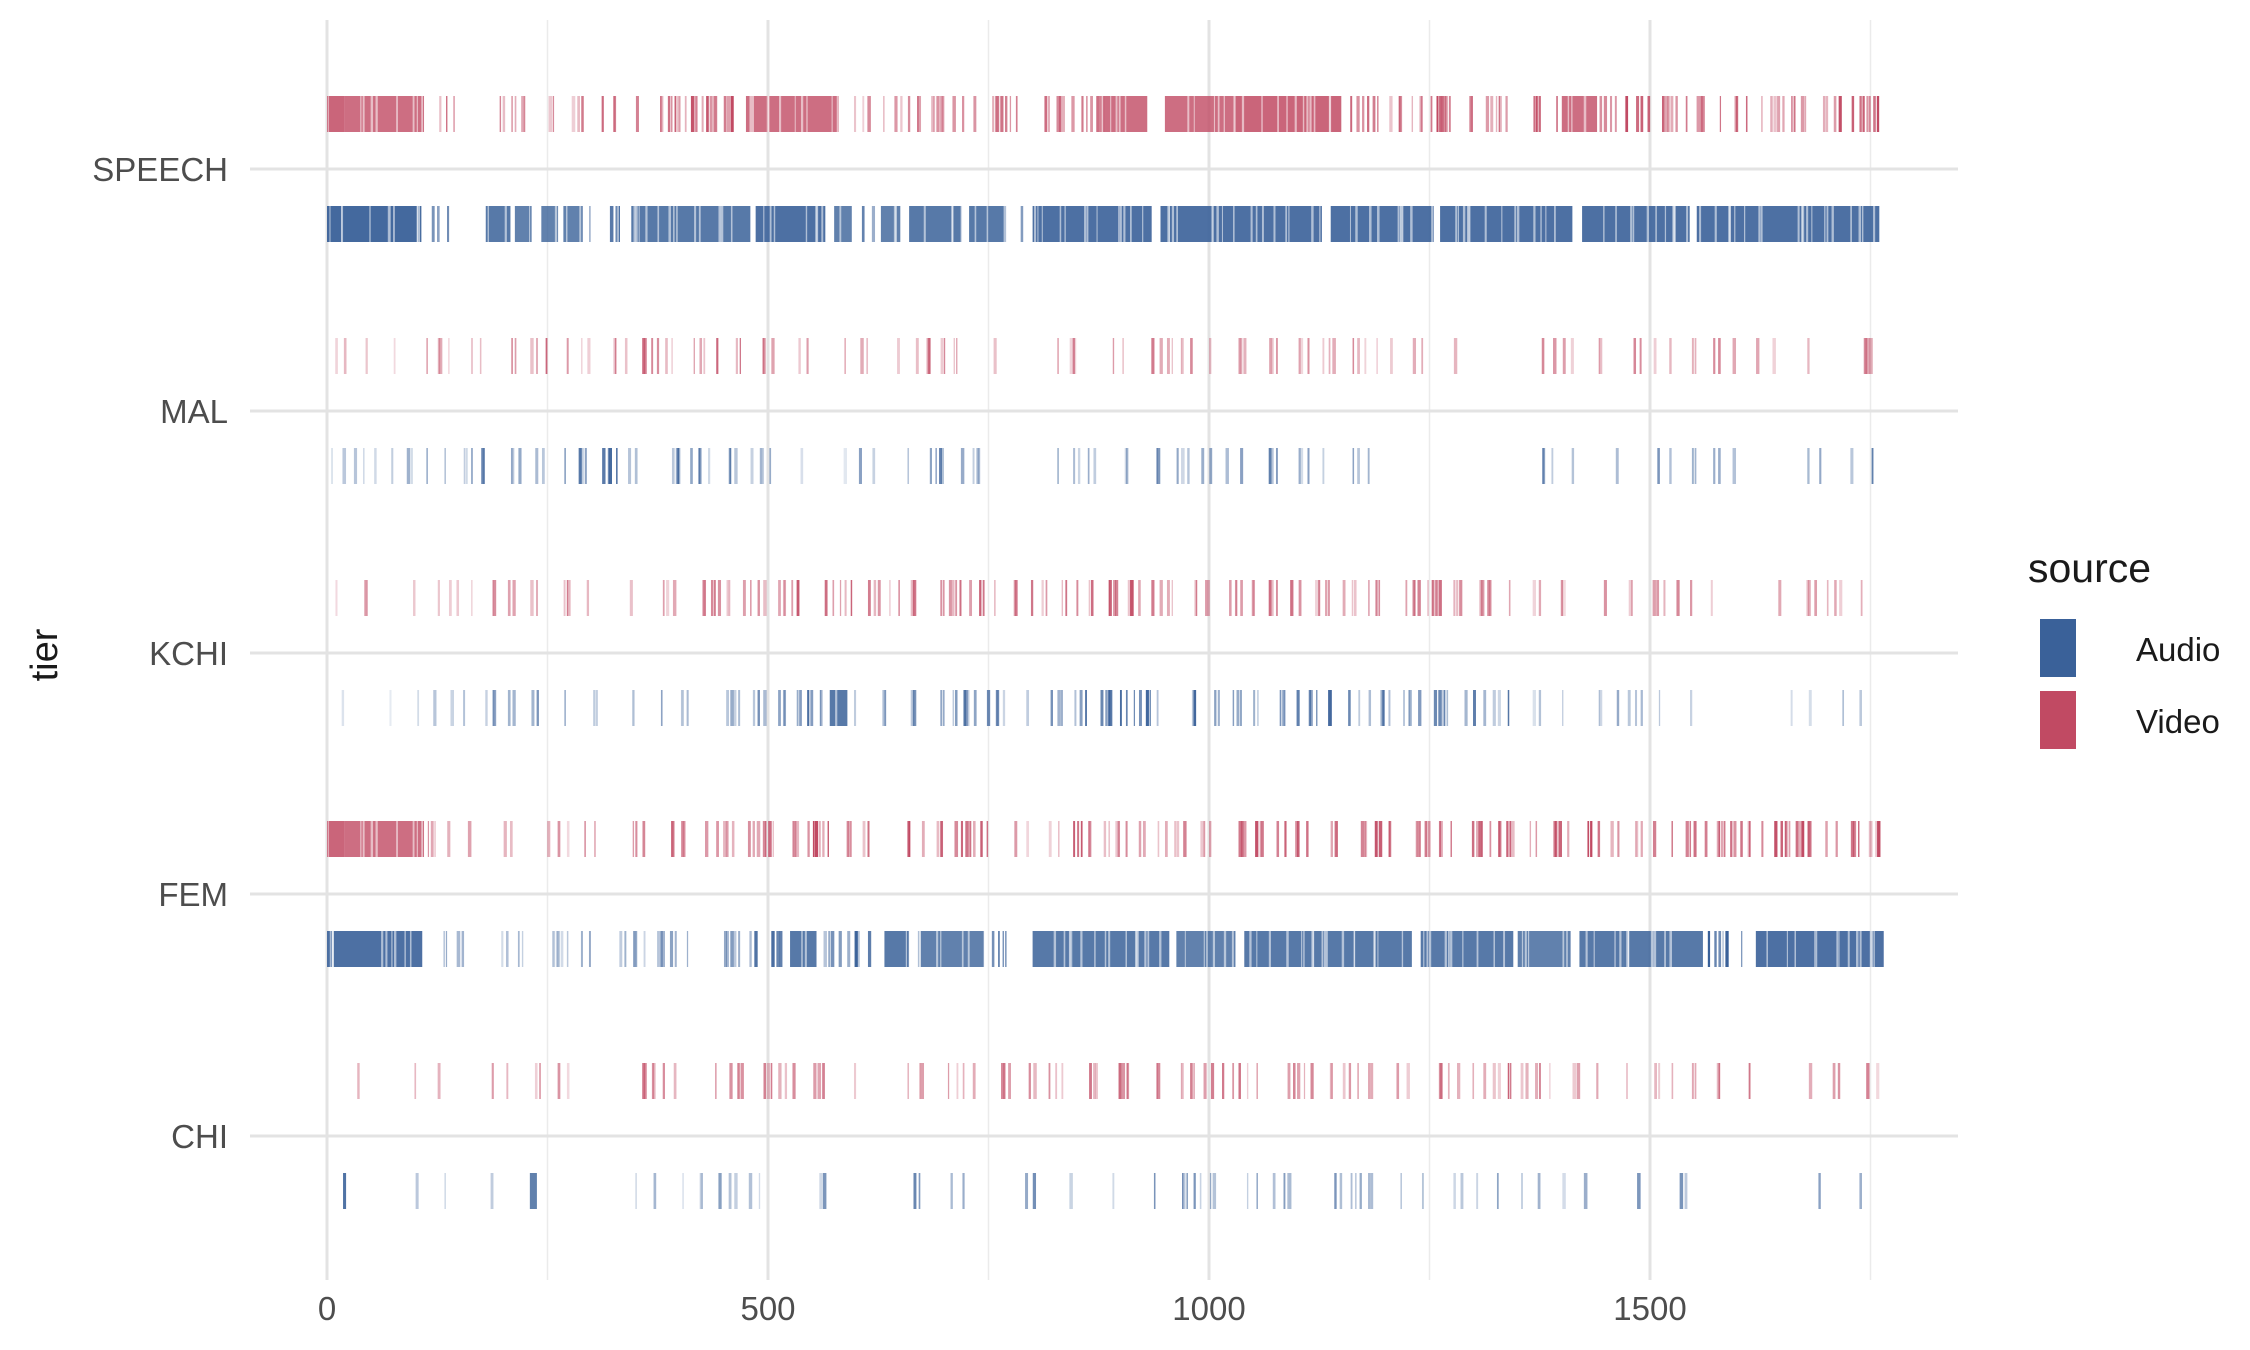  I want to click on y-axis-title: tier, so click(45, 654).